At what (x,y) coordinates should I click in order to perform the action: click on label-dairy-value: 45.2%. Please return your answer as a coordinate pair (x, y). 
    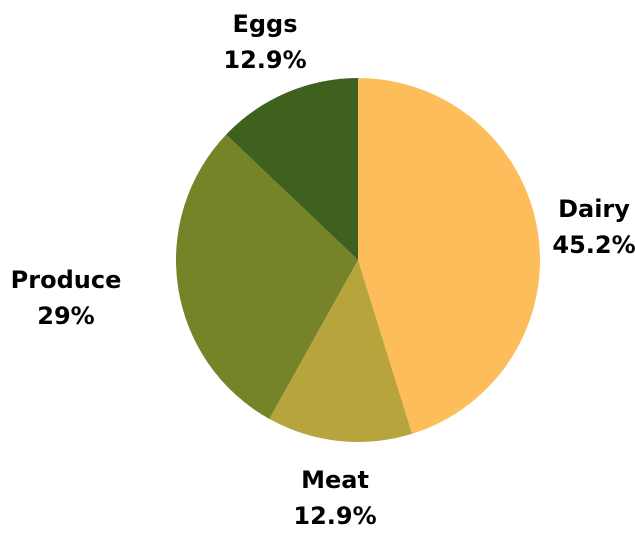
    Looking at the image, I should click on (593, 245).